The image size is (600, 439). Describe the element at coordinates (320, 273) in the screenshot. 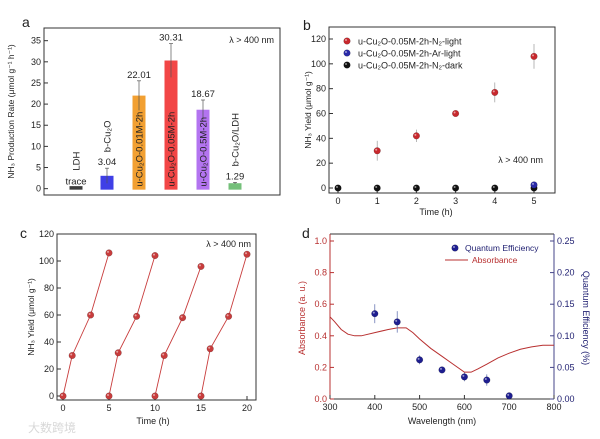

I see `y-tick-label: 0.8` at that location.